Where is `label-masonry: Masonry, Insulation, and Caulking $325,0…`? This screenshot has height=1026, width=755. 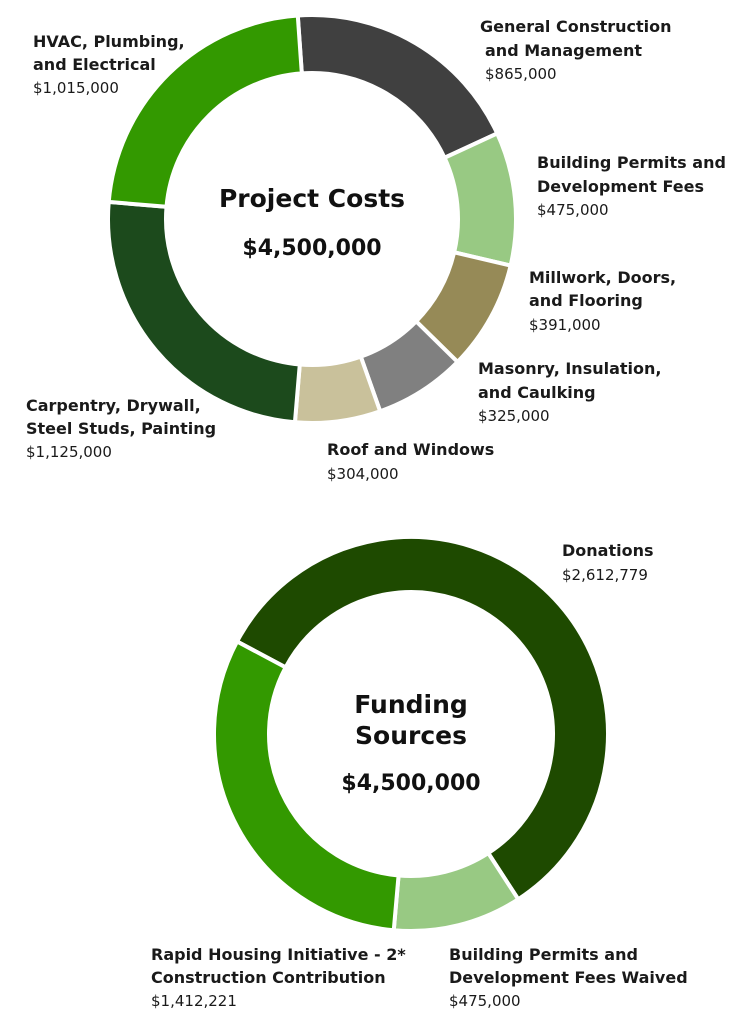 label-masonry: Masonry, Insulation, and Caulking $325,0… is located at coordinates (569, 392).